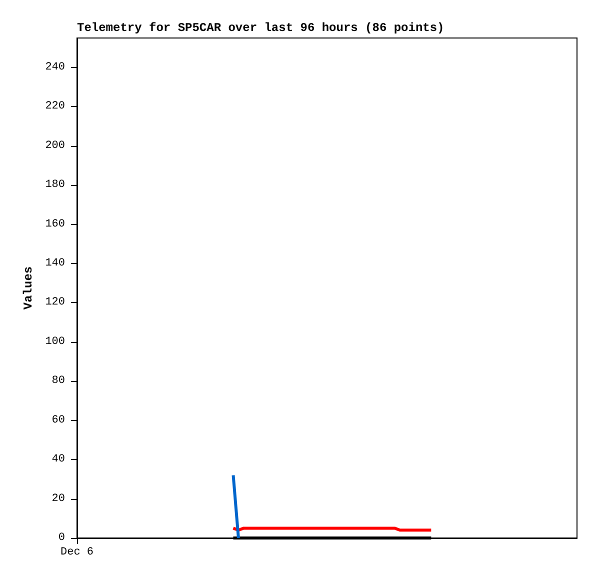  I want to click on y-tick-label: 0, so click(61, 538).